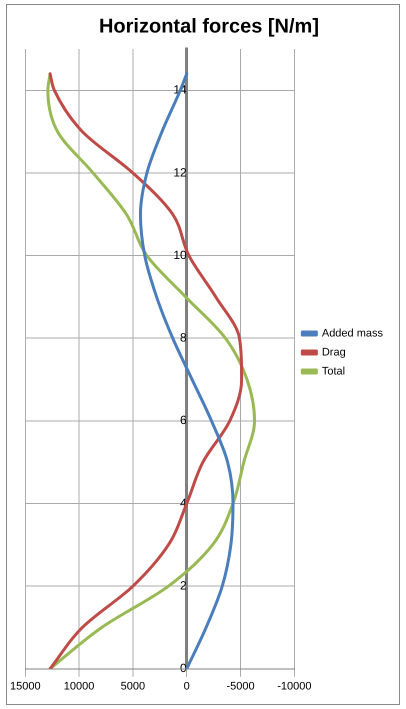  I want to click on y-tick-label: 10, so click(180, 255).